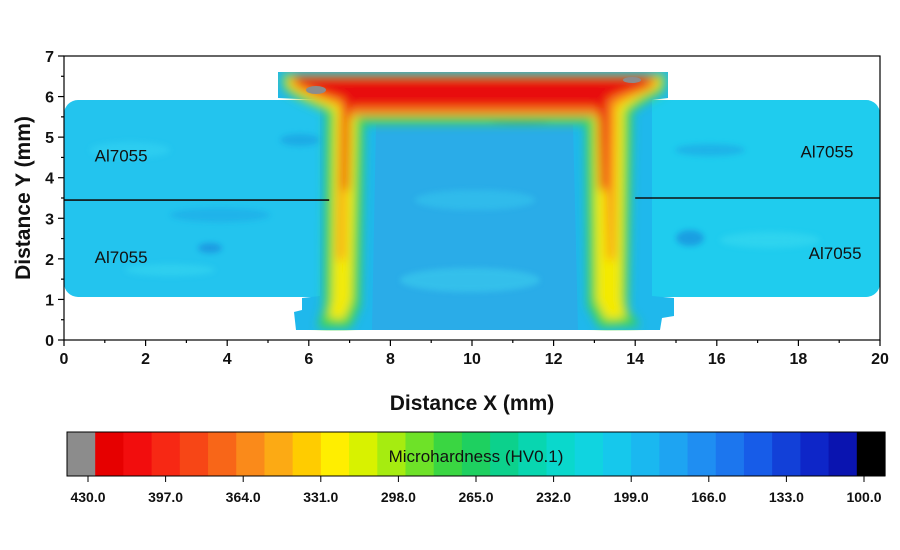 Image resolution: width=900 pixels, height=550 pixels. I want to click on contour-red, so click(473, 133).